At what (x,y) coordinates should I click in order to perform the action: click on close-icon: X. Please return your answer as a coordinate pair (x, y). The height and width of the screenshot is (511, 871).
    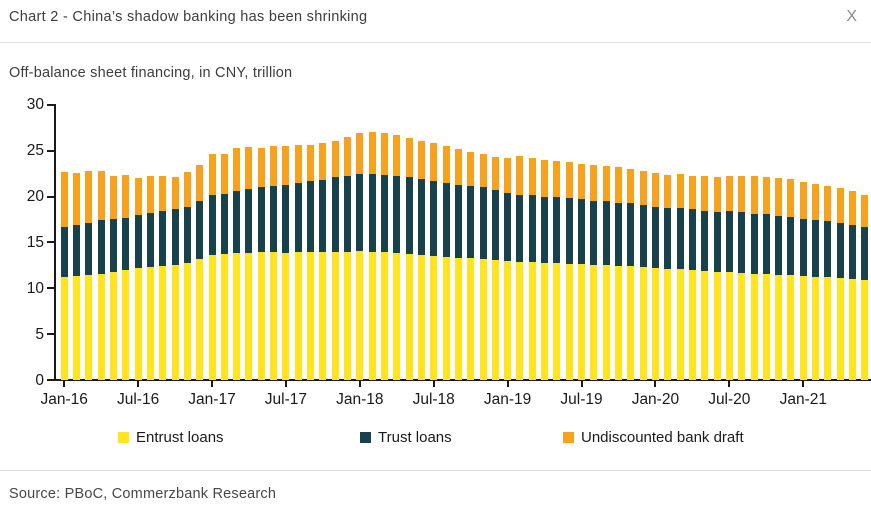
    Looking at the image, I should click on (851, 16).